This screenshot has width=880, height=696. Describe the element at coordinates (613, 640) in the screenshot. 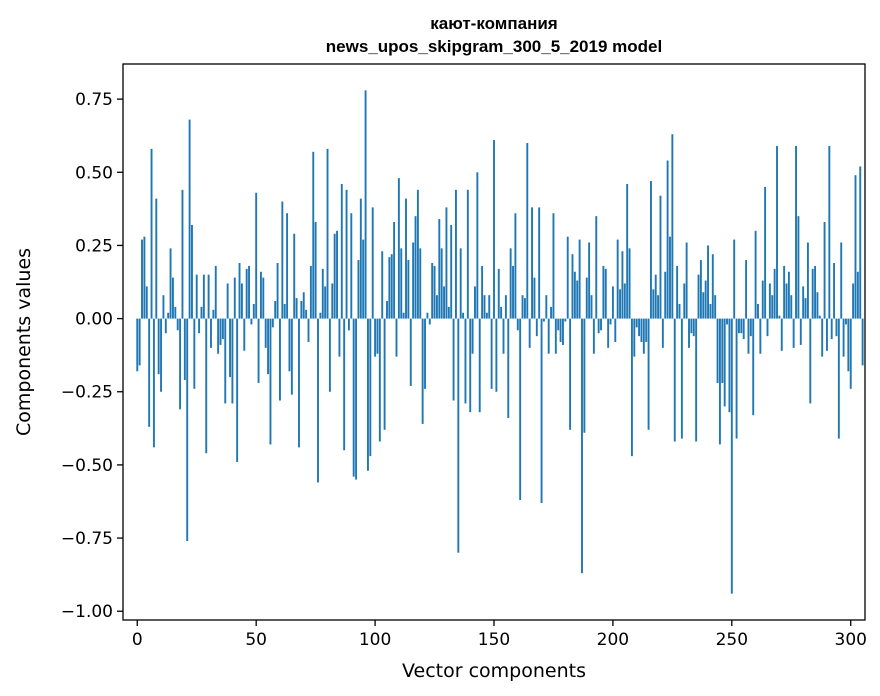

I see `x-tick-label: 200` at that location.